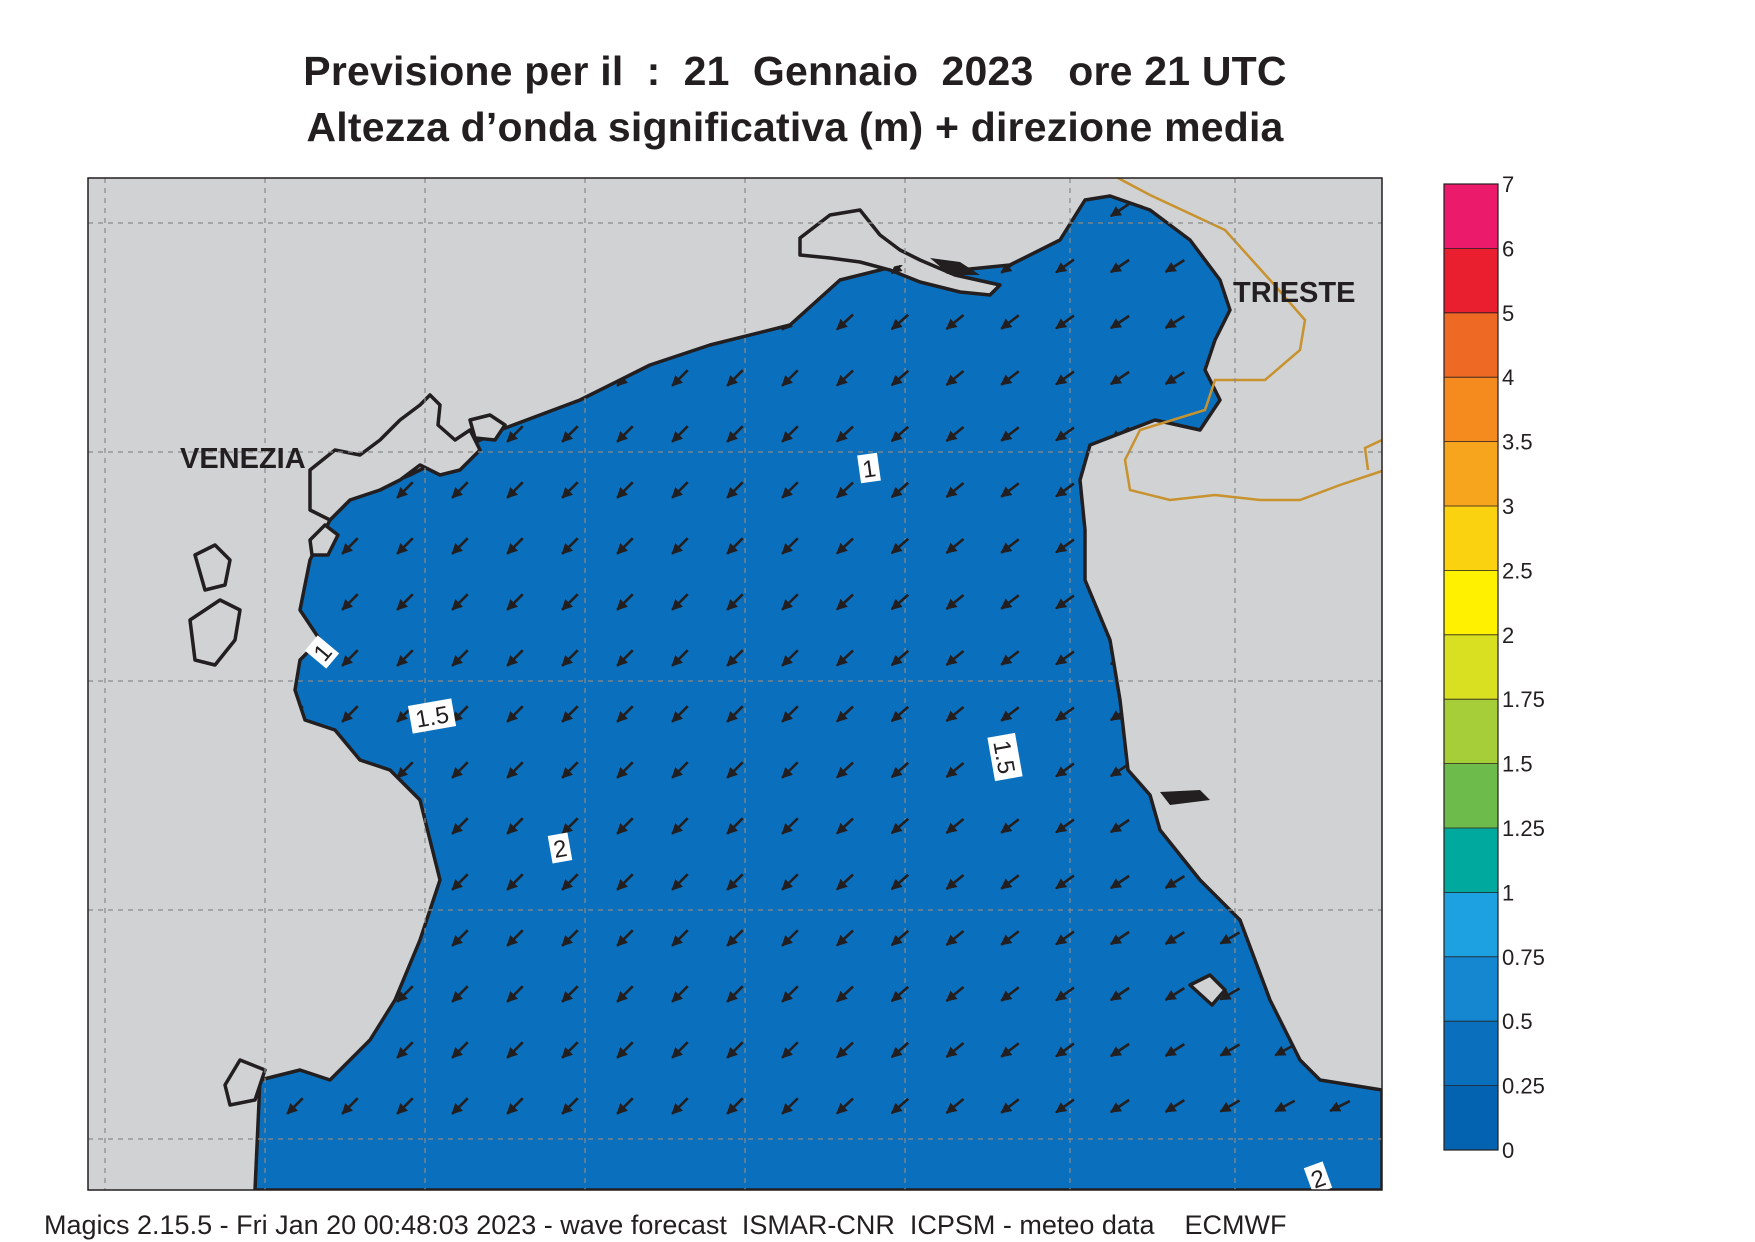 The image size is (1755, 1242). I want to click on contour-label: 1, so click(869, 468).